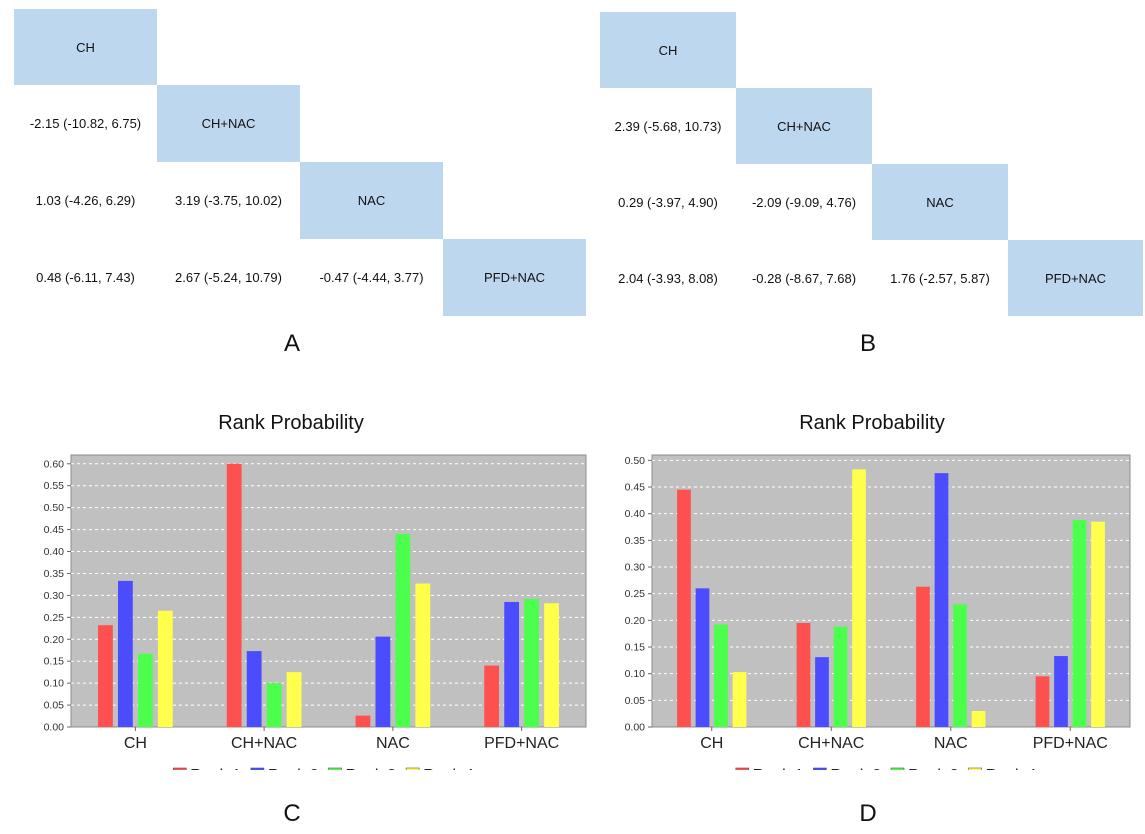 Image resolution: width=1145 pixels, height=834 pixels. What do you see at coordinates (804, 278) in the screenshot?
I see `table-cell: -0.28 (-8.67, 7.68)` at bounding box center [804, 278].